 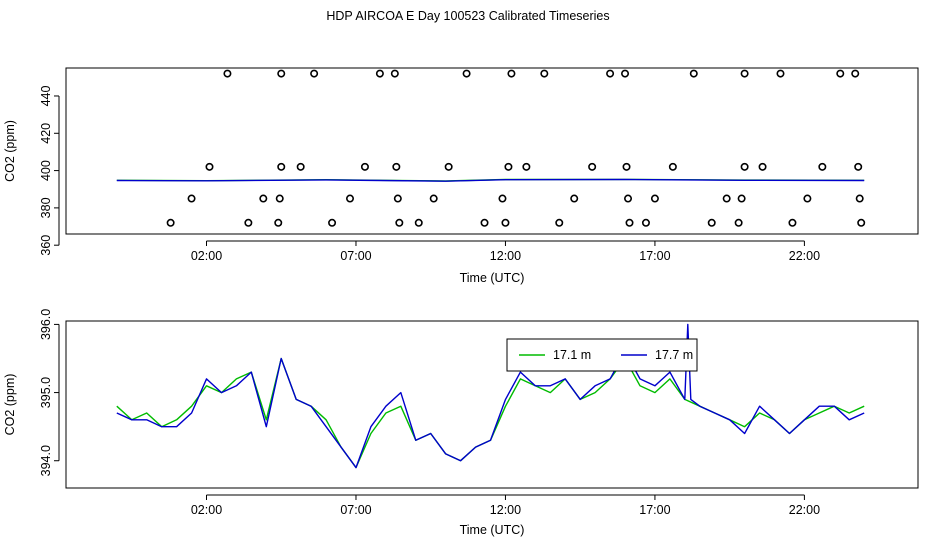 I want to click on y-tick-label: 420, so click(x=46, y=133).